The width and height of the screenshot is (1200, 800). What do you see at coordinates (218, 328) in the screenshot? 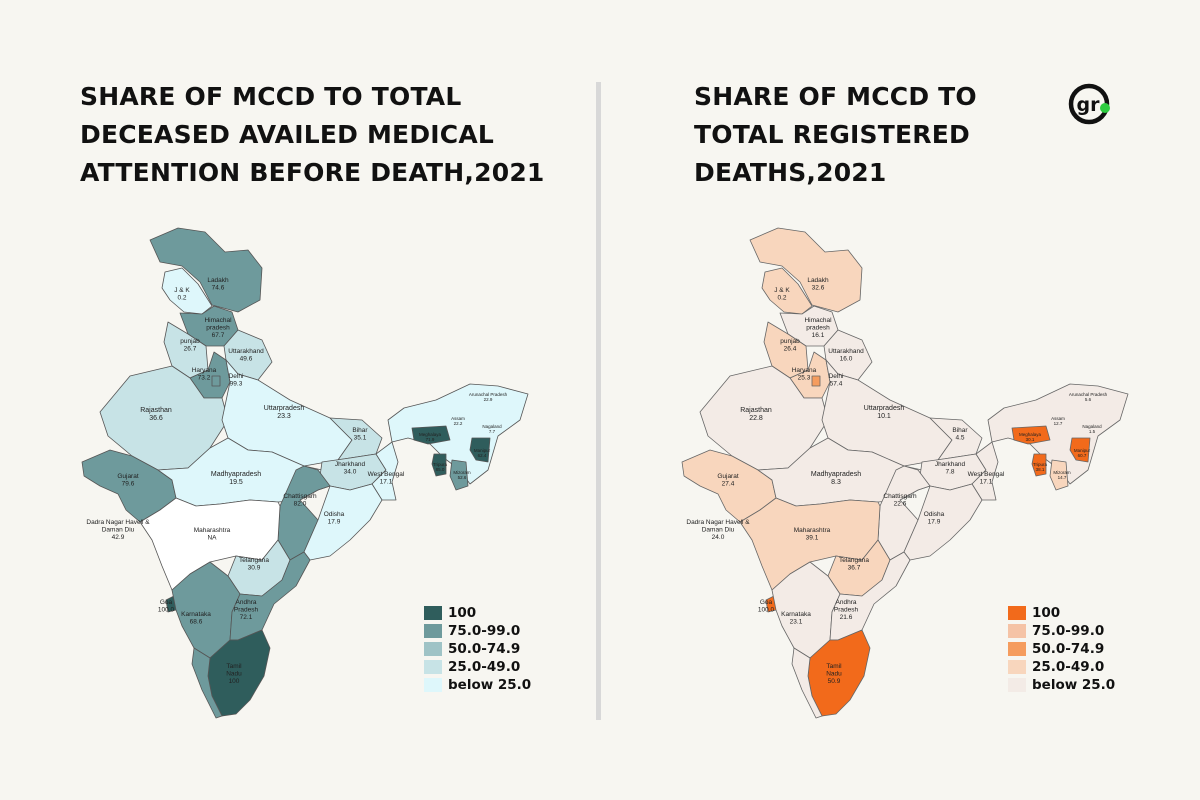
I see `region-label-himachal: Himachal pradesh 67.7` at bounding box center [218, 328].